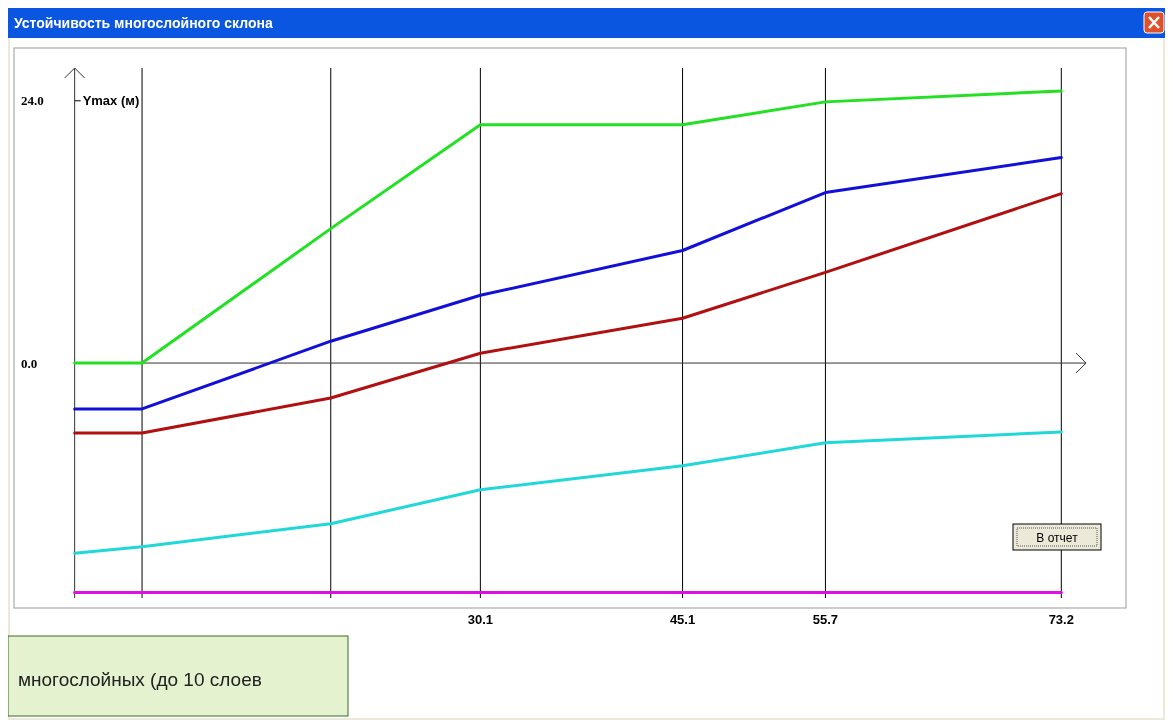 The height and width of the screenshot is (728, 1173). I want to click on x-tick-label: 45.1, so click(682, 619).